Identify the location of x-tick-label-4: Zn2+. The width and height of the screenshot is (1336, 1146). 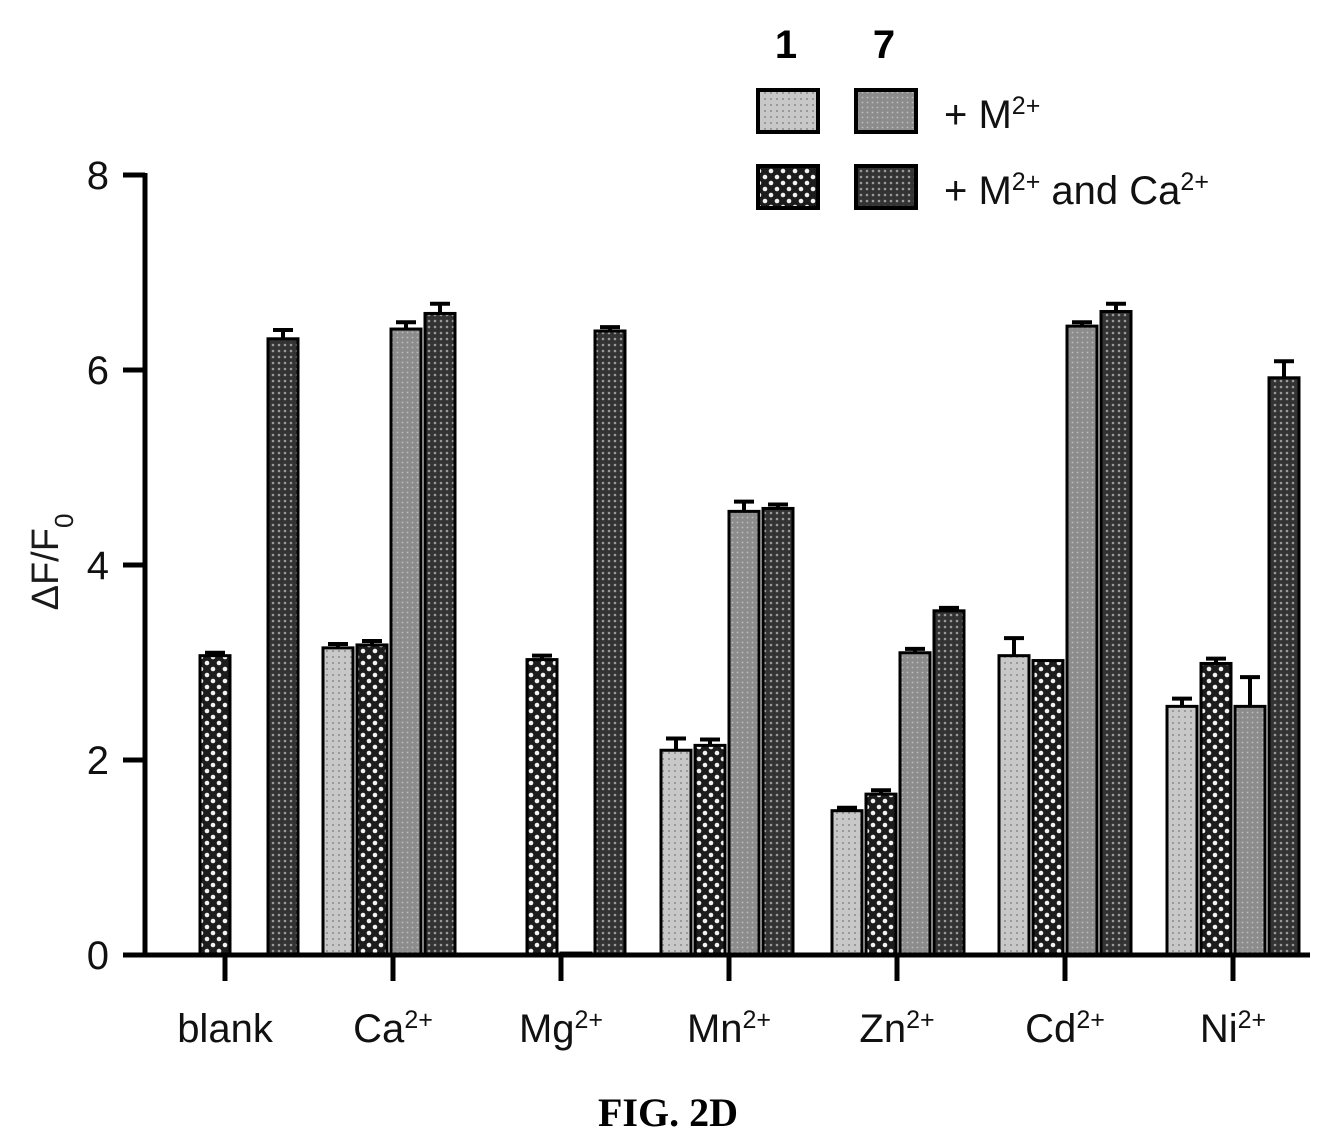
(896, 1028).